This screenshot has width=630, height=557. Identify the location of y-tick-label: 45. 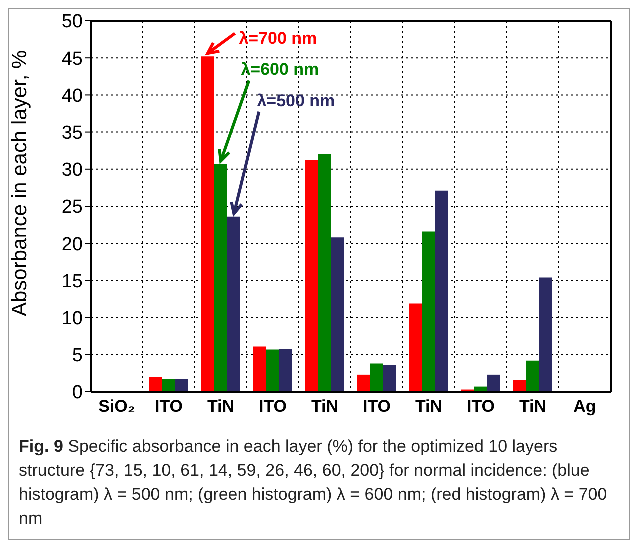
(72, 59).